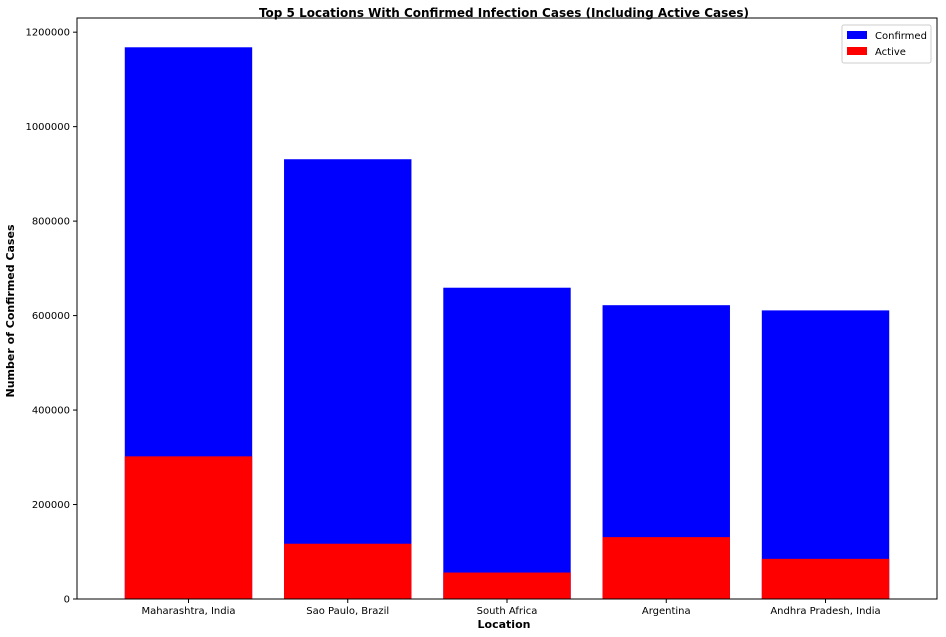 The image size is (946, 637). What do you see at coordinates (886, 44) in the screenshot?
I see `legend: Confirmed Active` at bounding box center [886, 44].